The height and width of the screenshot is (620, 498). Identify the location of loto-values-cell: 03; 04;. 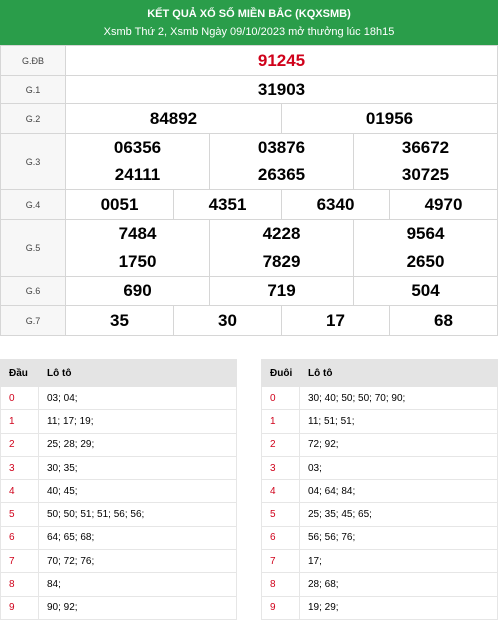
(137, 398).